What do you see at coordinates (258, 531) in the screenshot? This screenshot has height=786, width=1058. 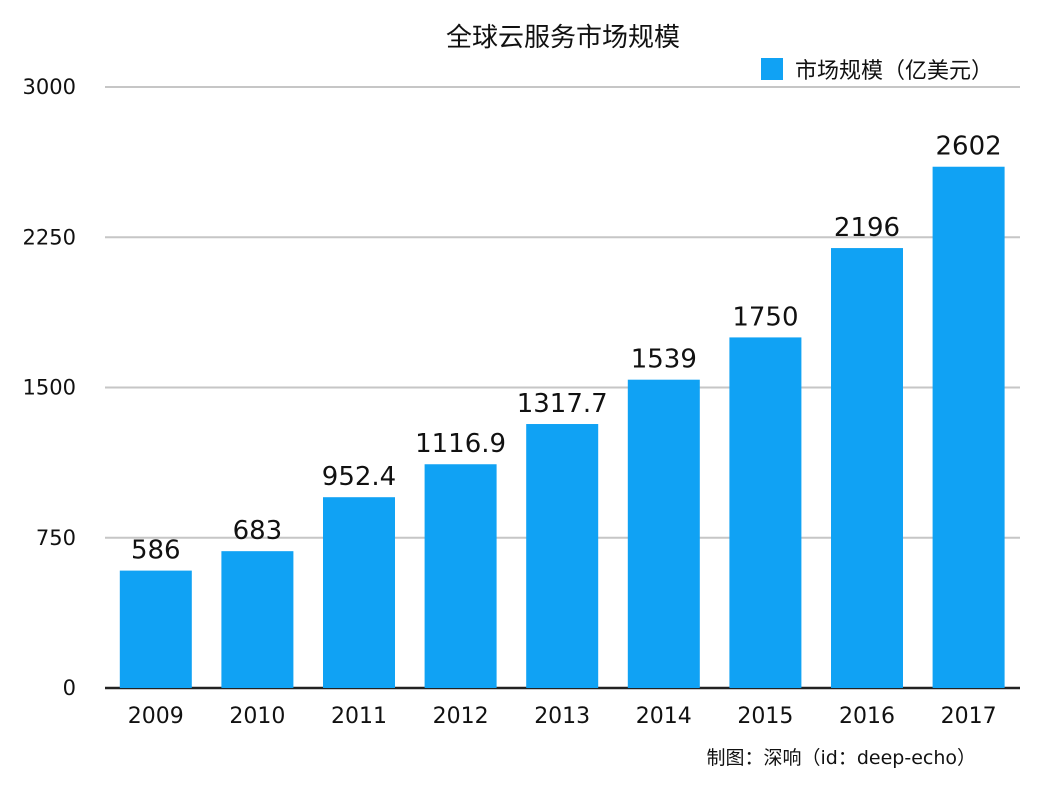 I see `data-label: 683` at bounding box center [258, 531].